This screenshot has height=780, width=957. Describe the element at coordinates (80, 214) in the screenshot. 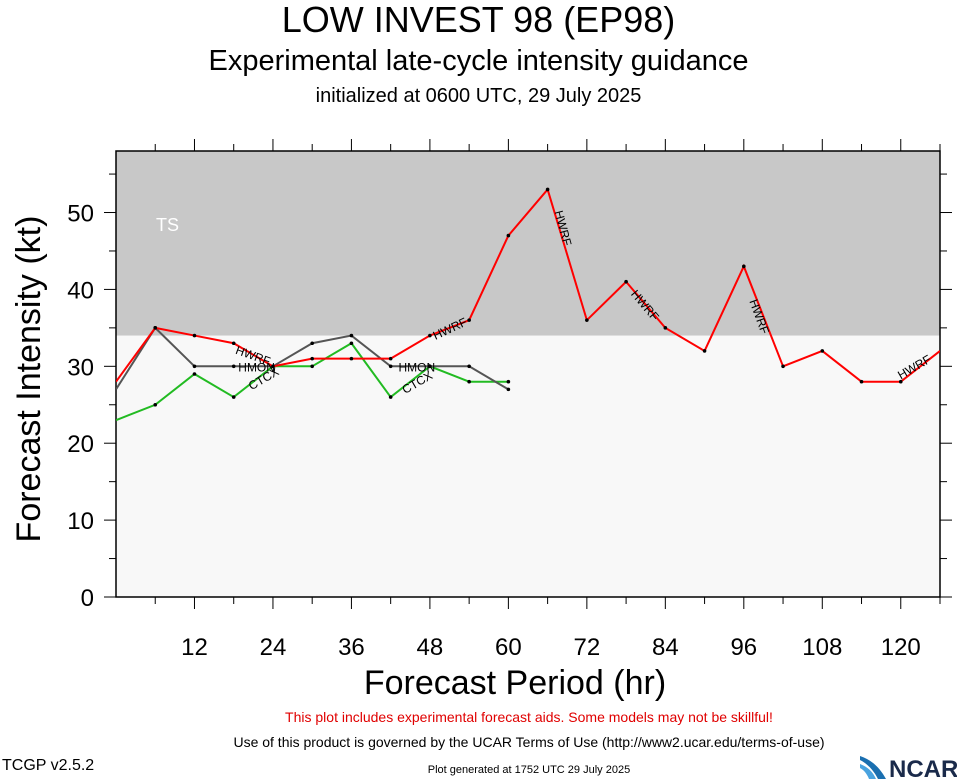

I see `y-tick-label: 50` at that location.